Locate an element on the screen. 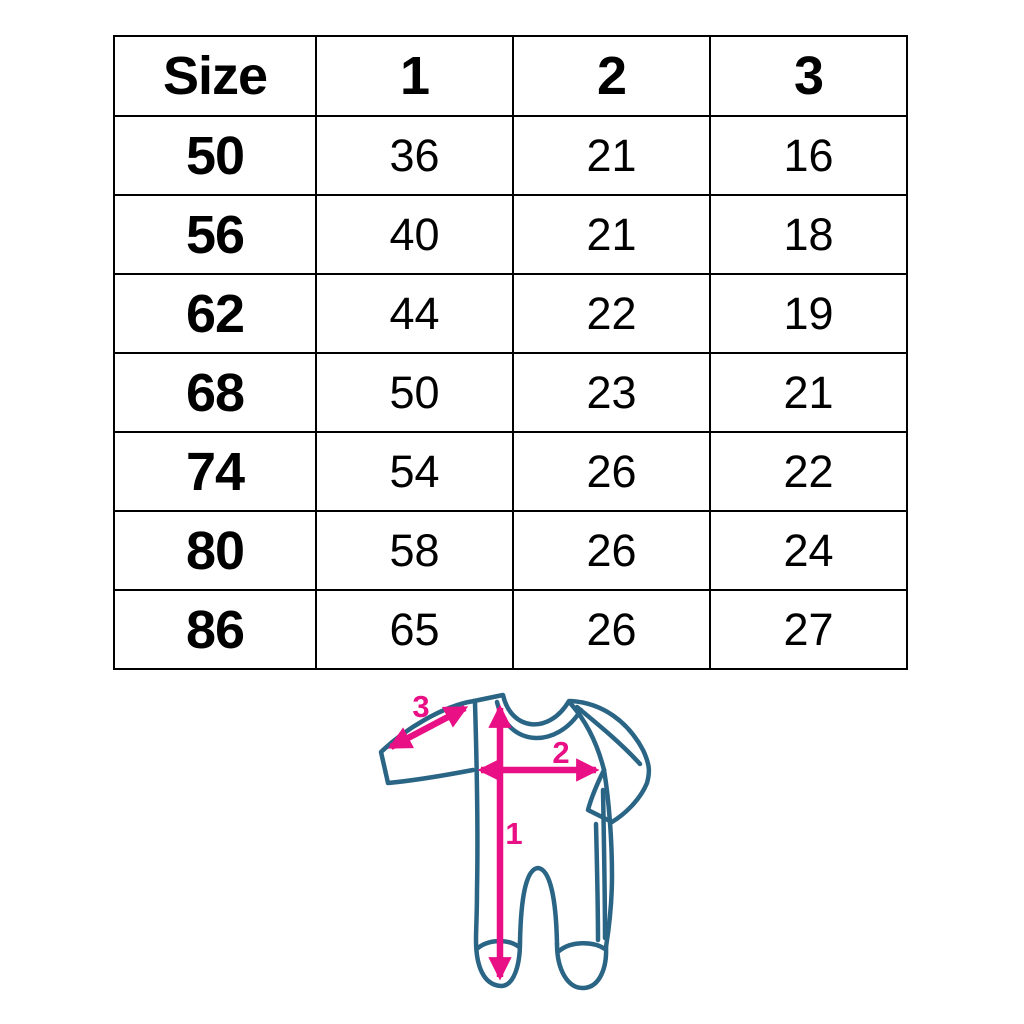 This screenshot has width=1024, height=1024. measure-value: 16 is located at coordinates (808, 155).